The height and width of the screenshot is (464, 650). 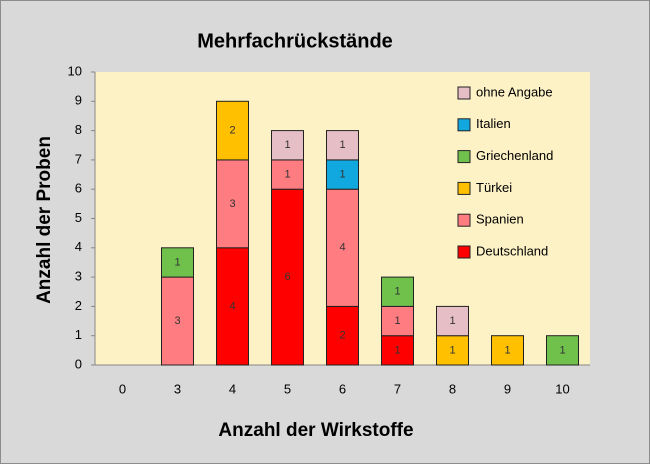 I want to click on legend-label: Spanien, so click(x=500, y=219).